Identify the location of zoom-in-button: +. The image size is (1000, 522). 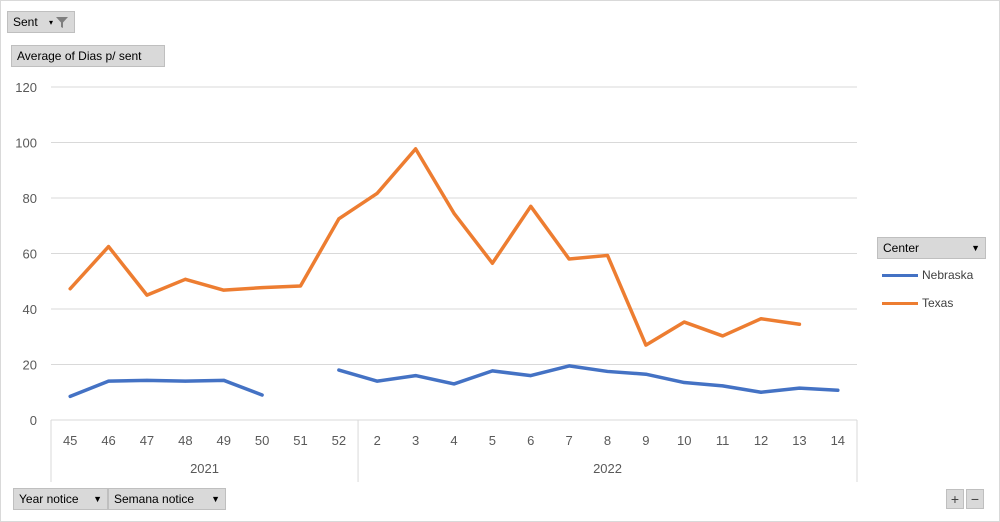
(955, 499).